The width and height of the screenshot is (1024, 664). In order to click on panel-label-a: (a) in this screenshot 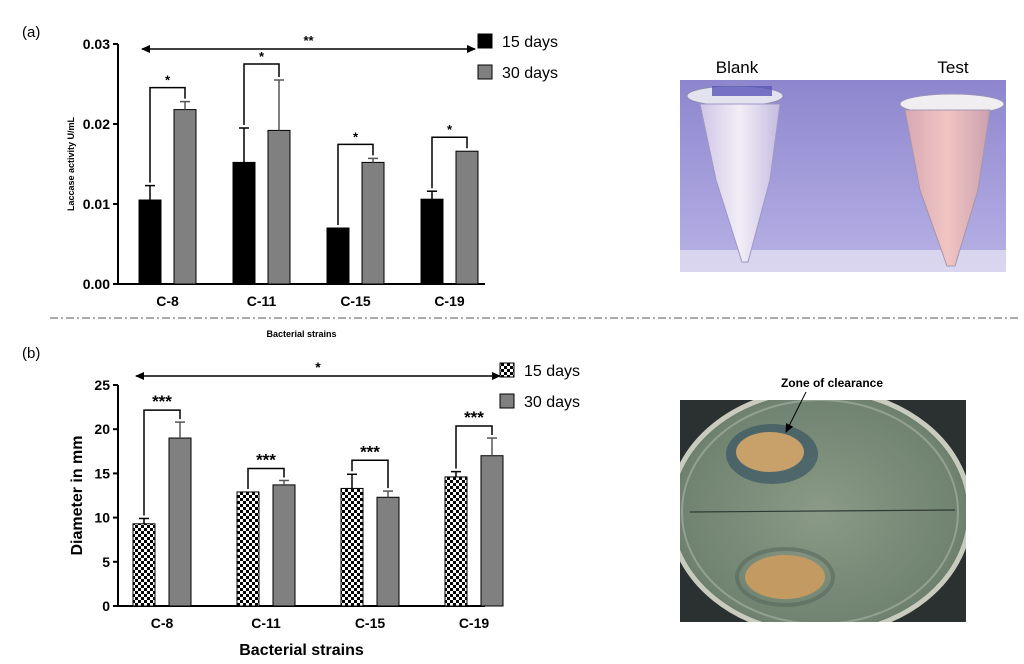, I will do `click(31, 32)`.